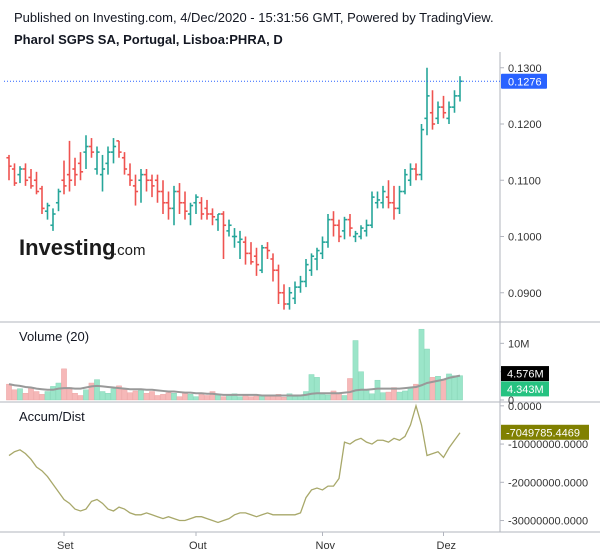  What do you see at coordinates (548, 483) in the screenshot?
I see `ad-tick-label: -20000000.0000` at bounding box center [548, 483].